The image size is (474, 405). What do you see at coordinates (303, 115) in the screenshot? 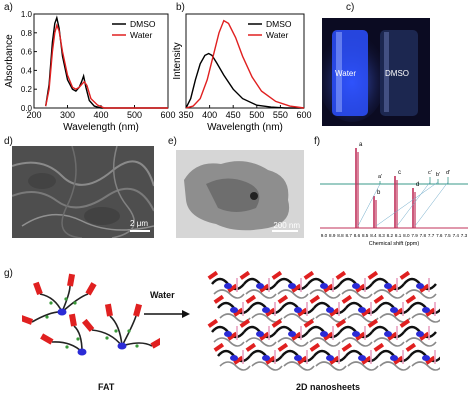
I see `x-tick-label: 600` at bounding box center [303, 115].